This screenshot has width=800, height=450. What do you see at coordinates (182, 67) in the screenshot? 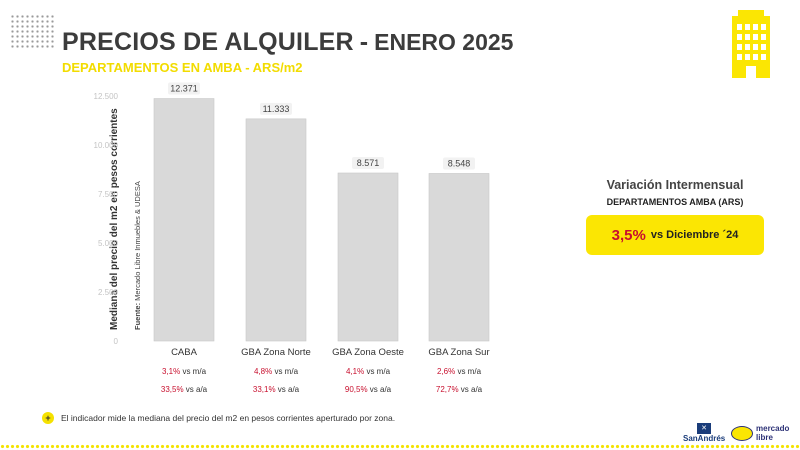
I see `page-subtitle: DEPARTAMENTOS EN AMBA - ARS/m2` at bounding box center [182, 67].